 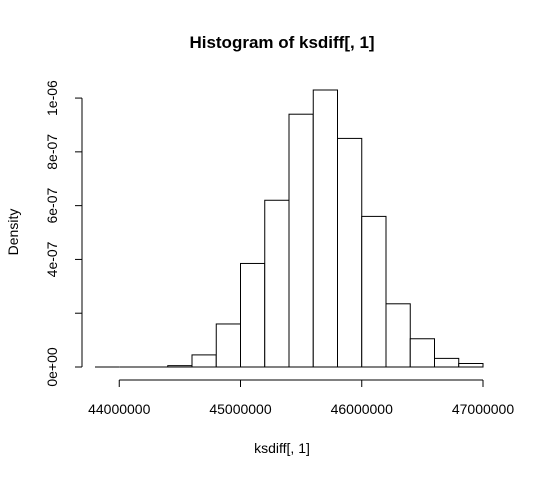 I want to click on x-axis: 44000000 45000000 46000000 47000000, so click(x=301, y=398).